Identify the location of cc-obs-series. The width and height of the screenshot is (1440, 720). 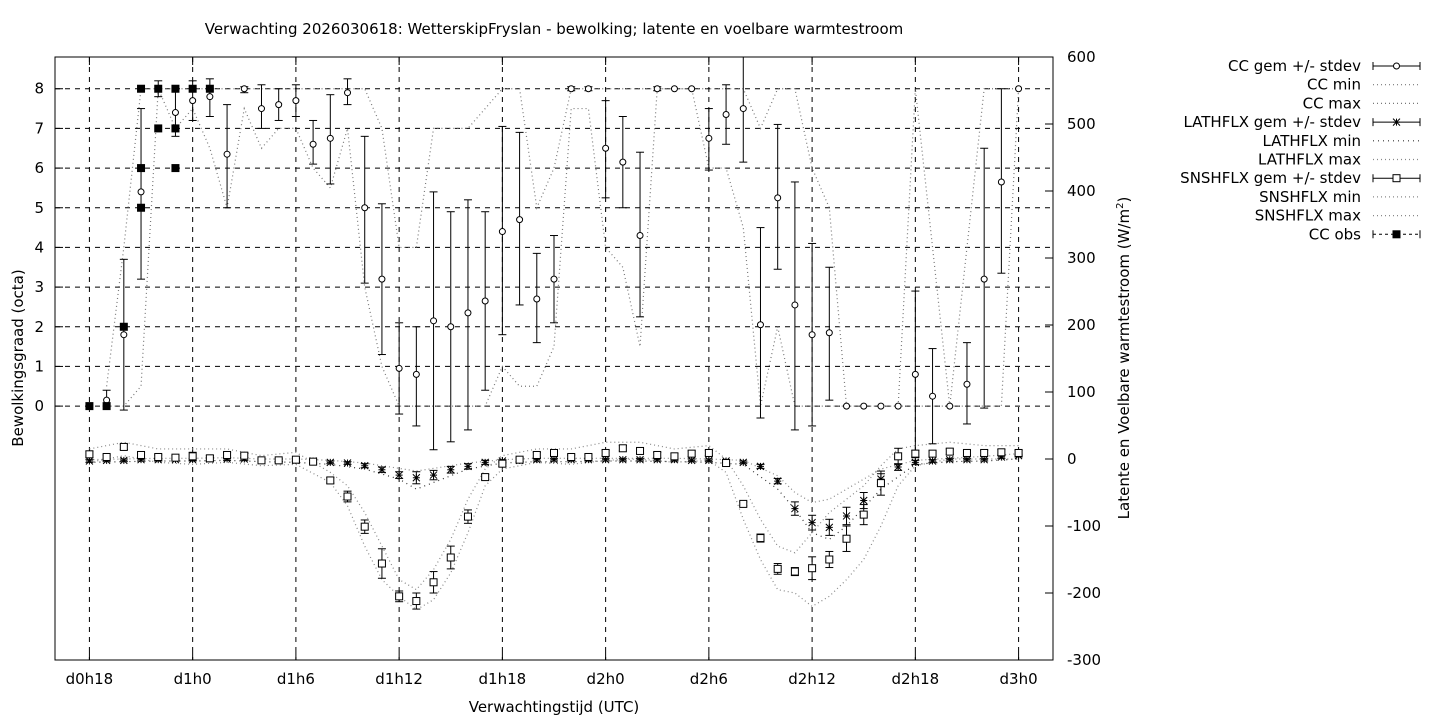
(149, 247).